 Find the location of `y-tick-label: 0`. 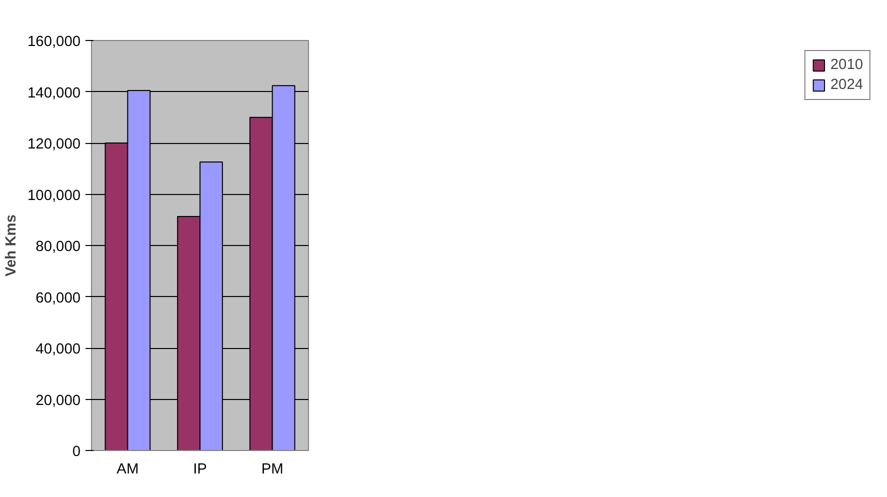

y-tick-label: 0 is located at coordinates (76, 452).